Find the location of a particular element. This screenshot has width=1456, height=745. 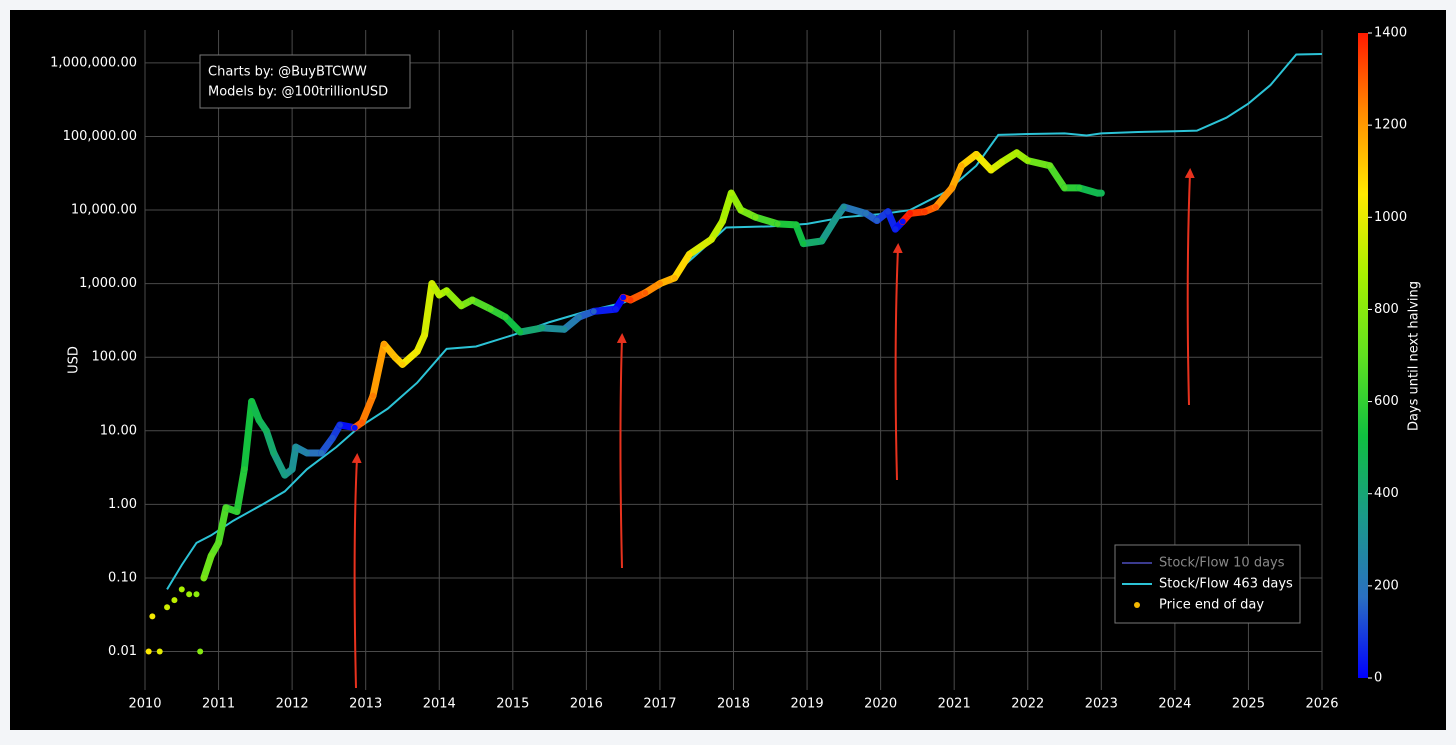

x-tick-label: 2011 is located at coordinates (218, 704).